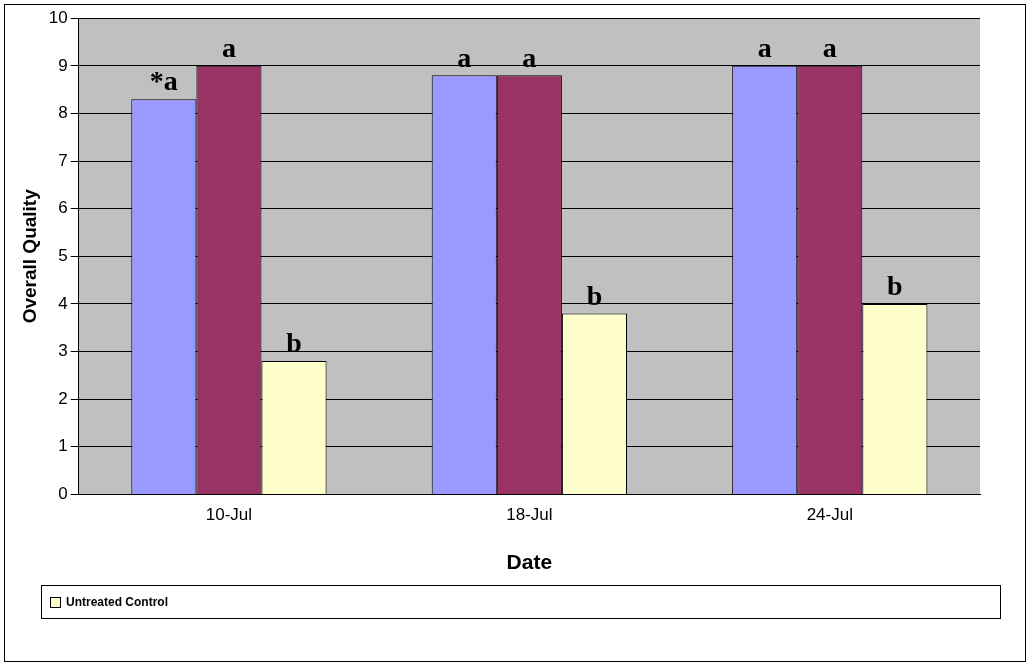  What do you see at coordinates (63, 208) in the screenshot?
I see `y-tick-label: 6` at bounding box center [63, 208].